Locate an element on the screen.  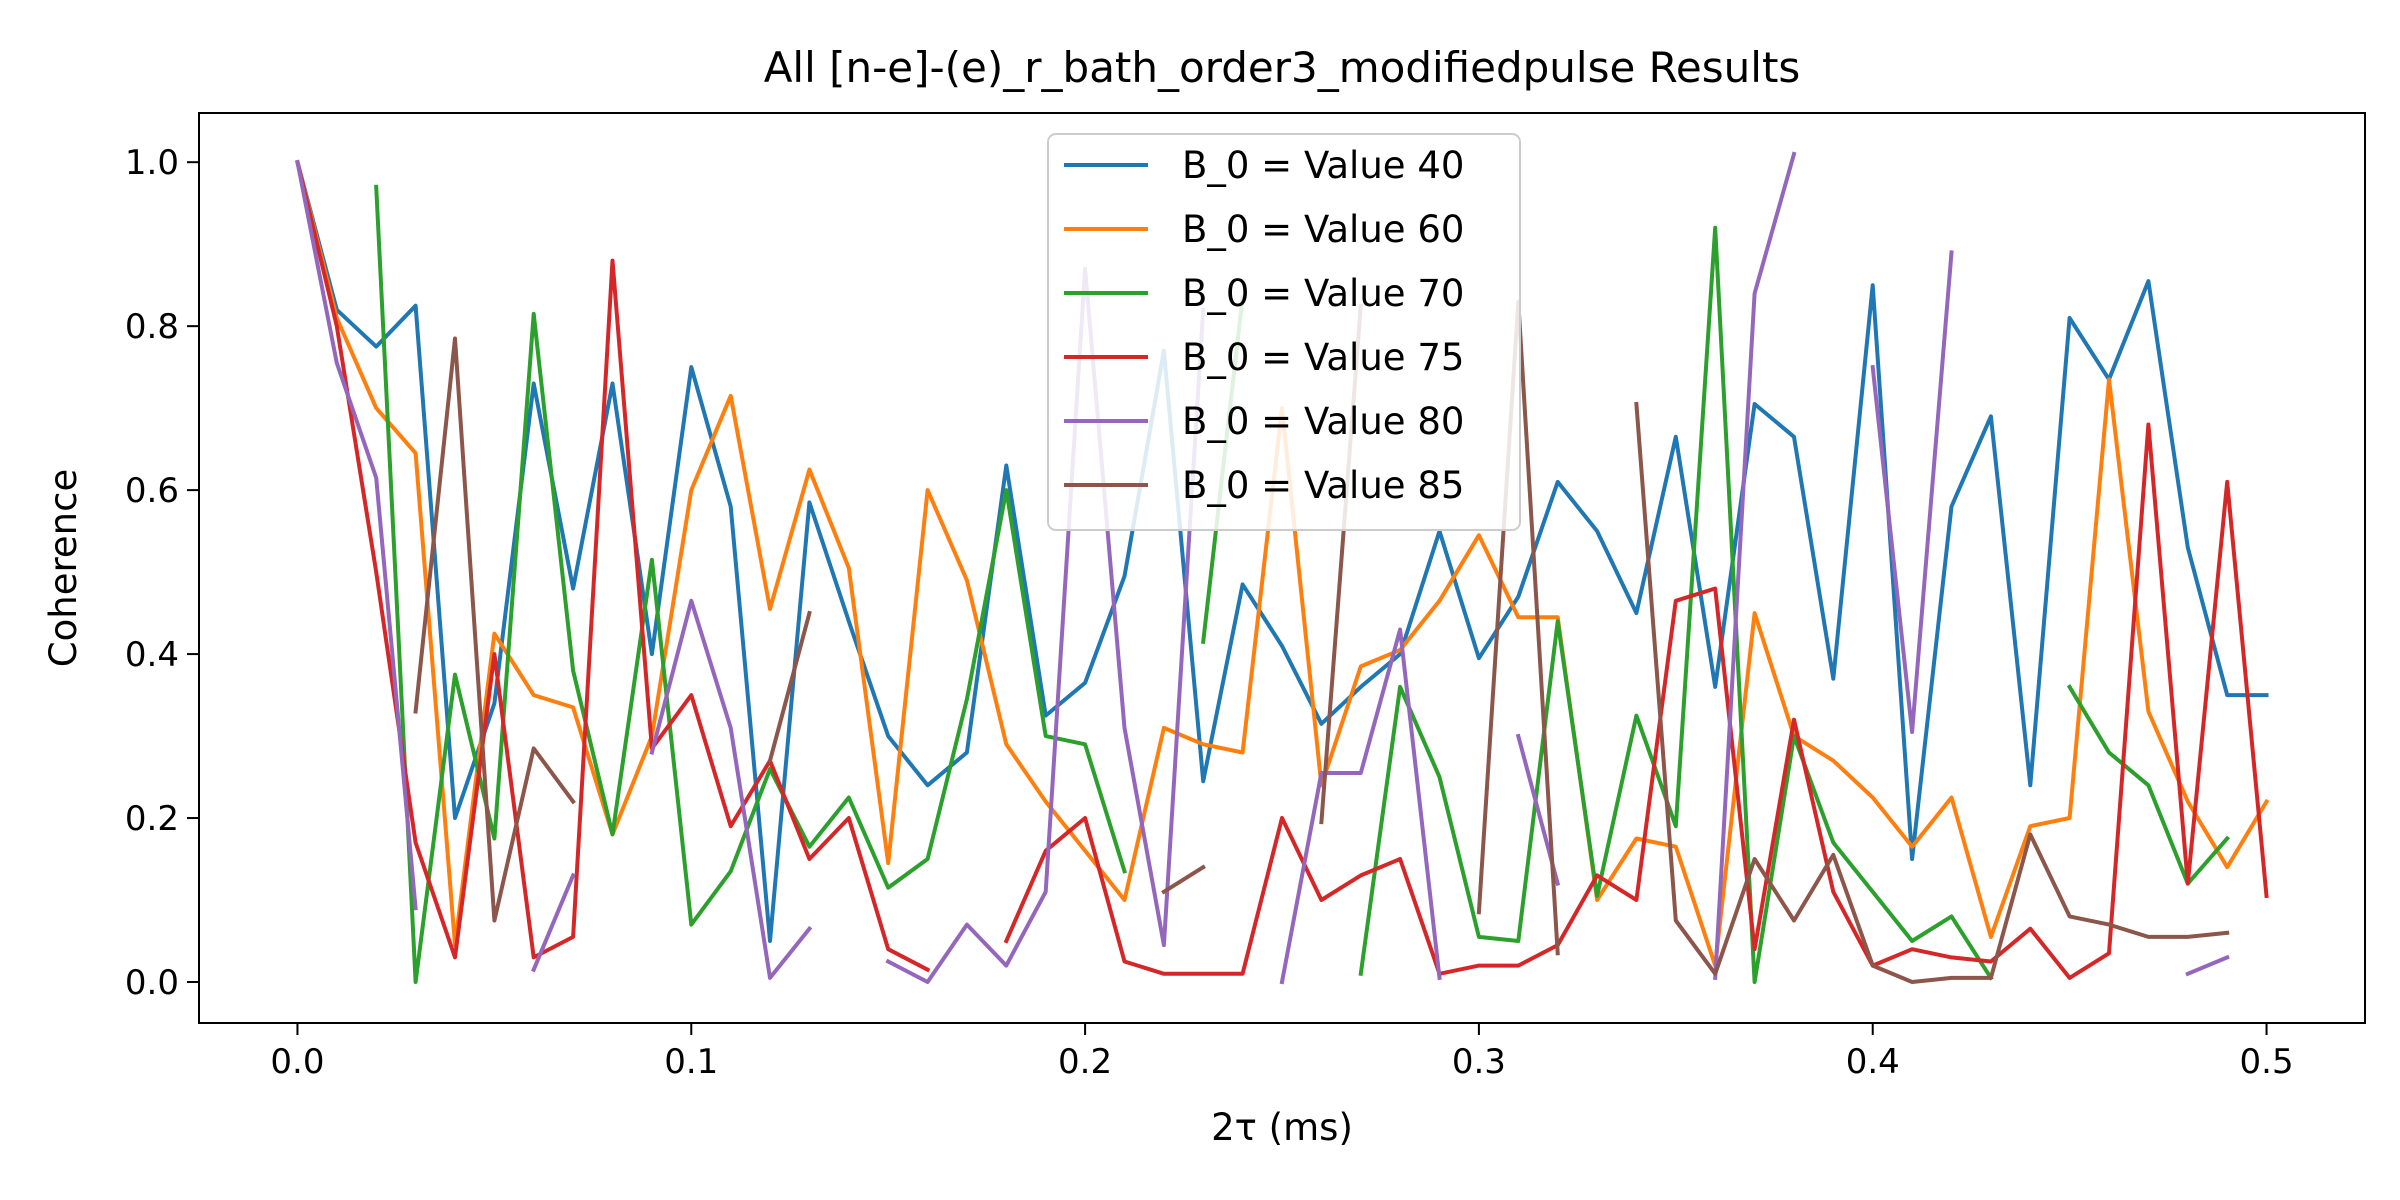
x-tick-label: 0.1 is located at coordinates (691, 1062).